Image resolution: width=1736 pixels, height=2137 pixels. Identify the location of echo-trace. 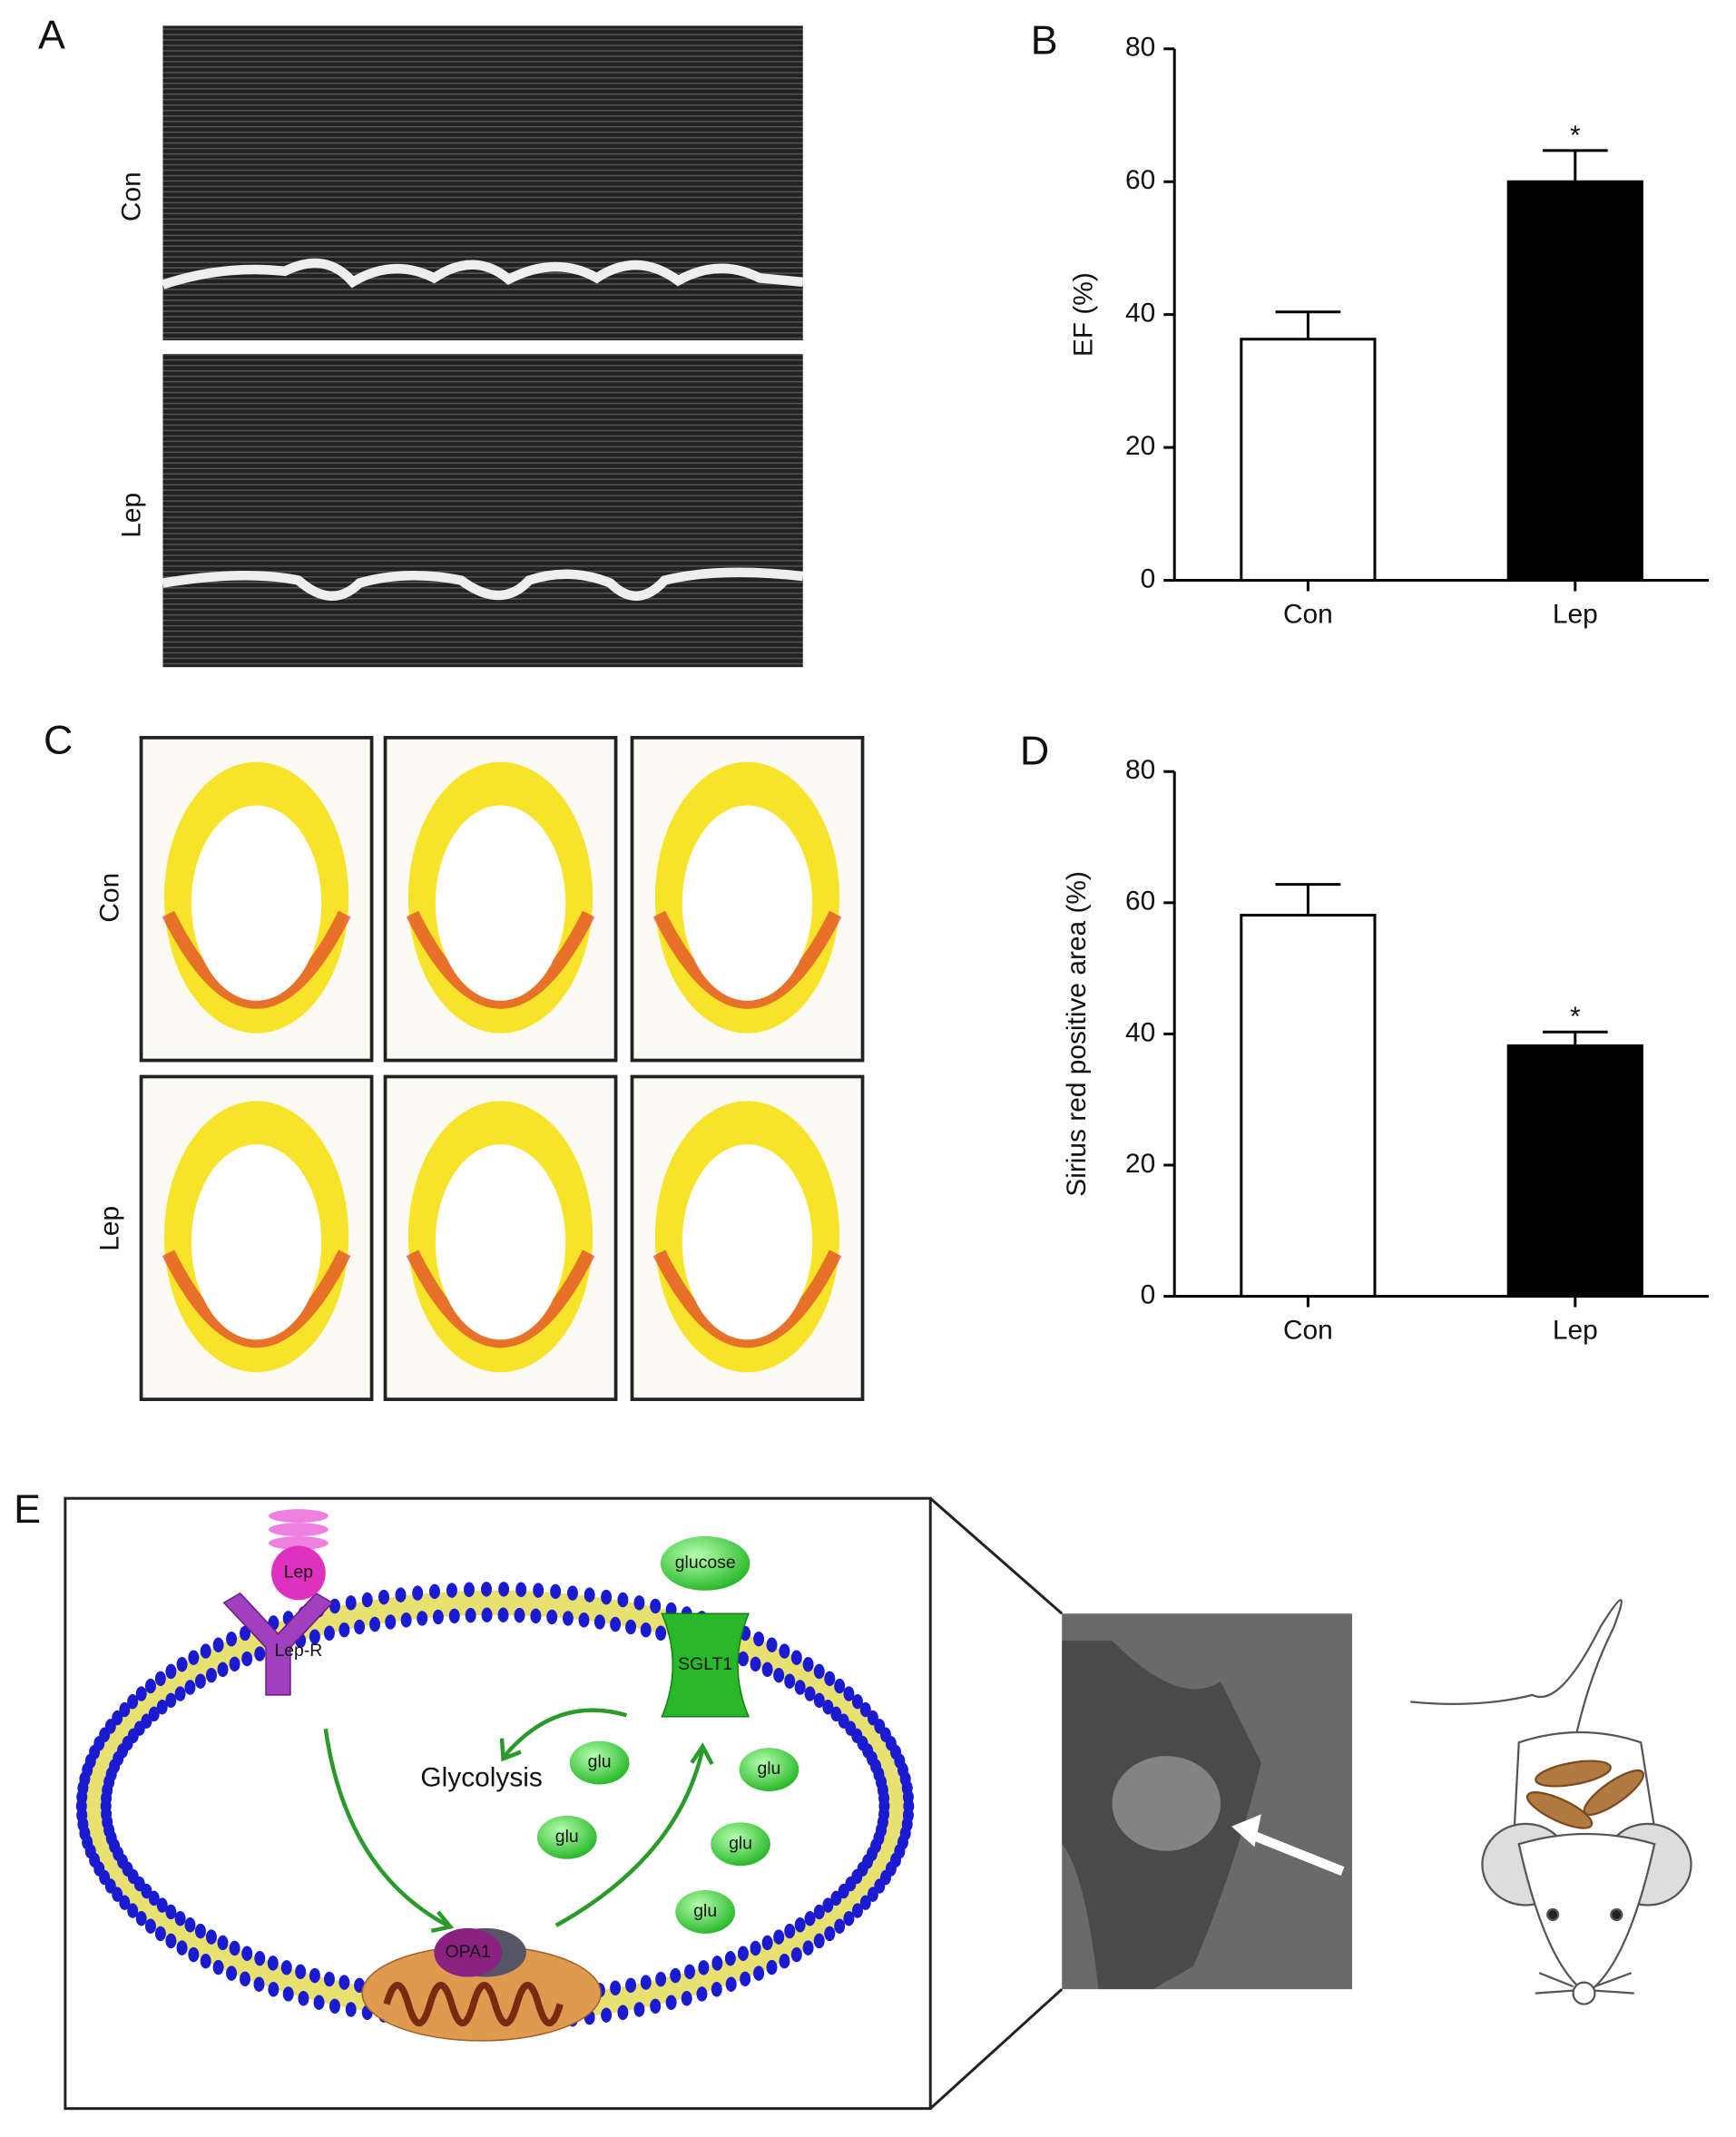
(482, 273).